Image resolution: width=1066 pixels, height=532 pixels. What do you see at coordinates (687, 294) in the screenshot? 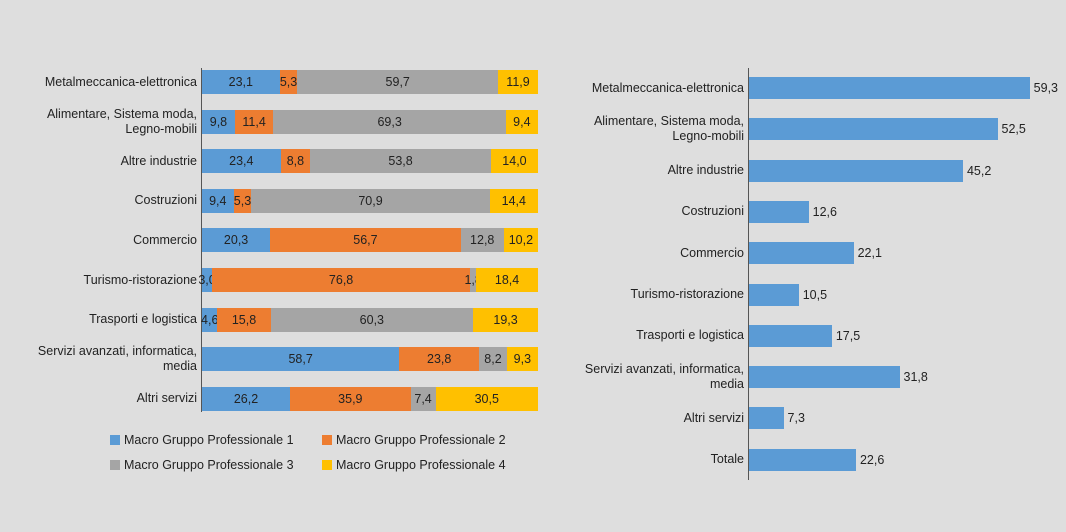
I see `category-label: Turismo-ristorazione` at bounding box center [687, 294].